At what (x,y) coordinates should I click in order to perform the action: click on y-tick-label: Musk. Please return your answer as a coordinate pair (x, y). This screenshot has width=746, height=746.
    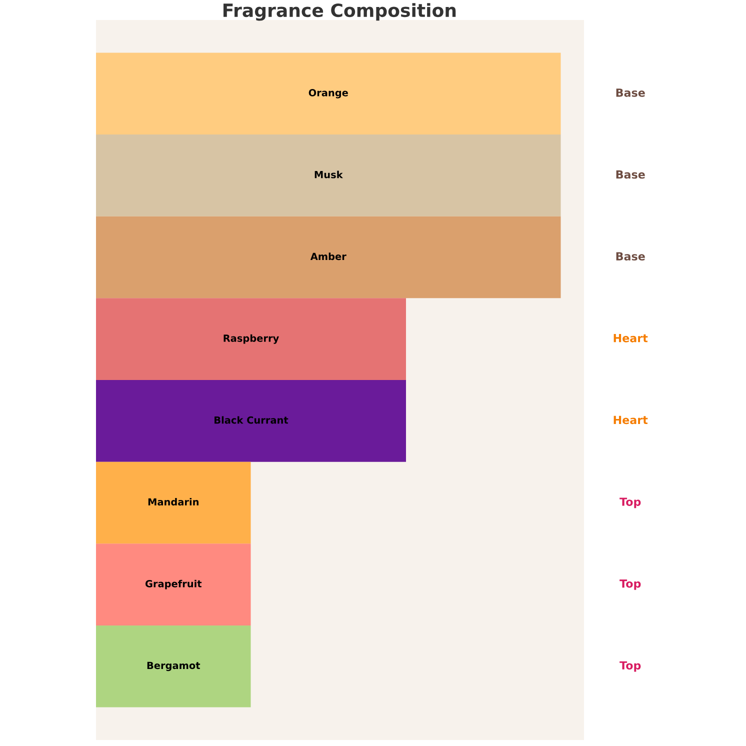
    Looking at the image, I should click on (328, 174).